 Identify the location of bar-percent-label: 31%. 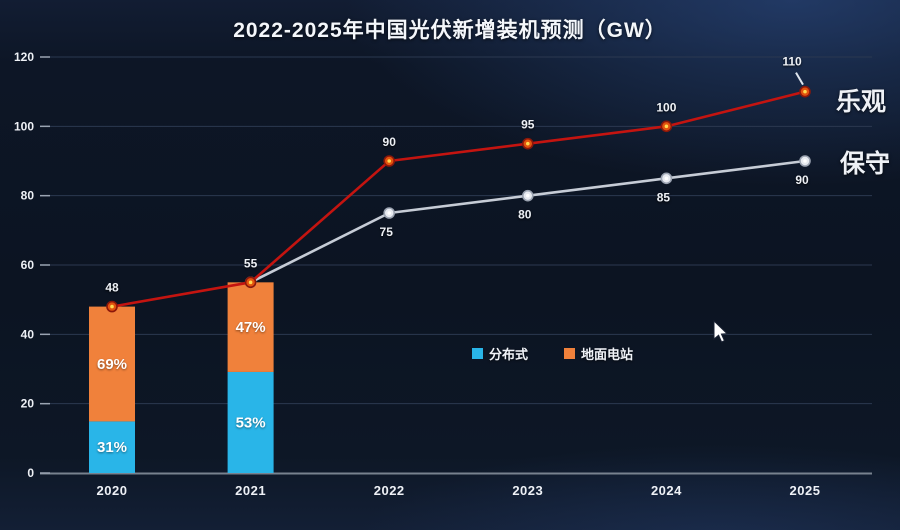
(112, 447).